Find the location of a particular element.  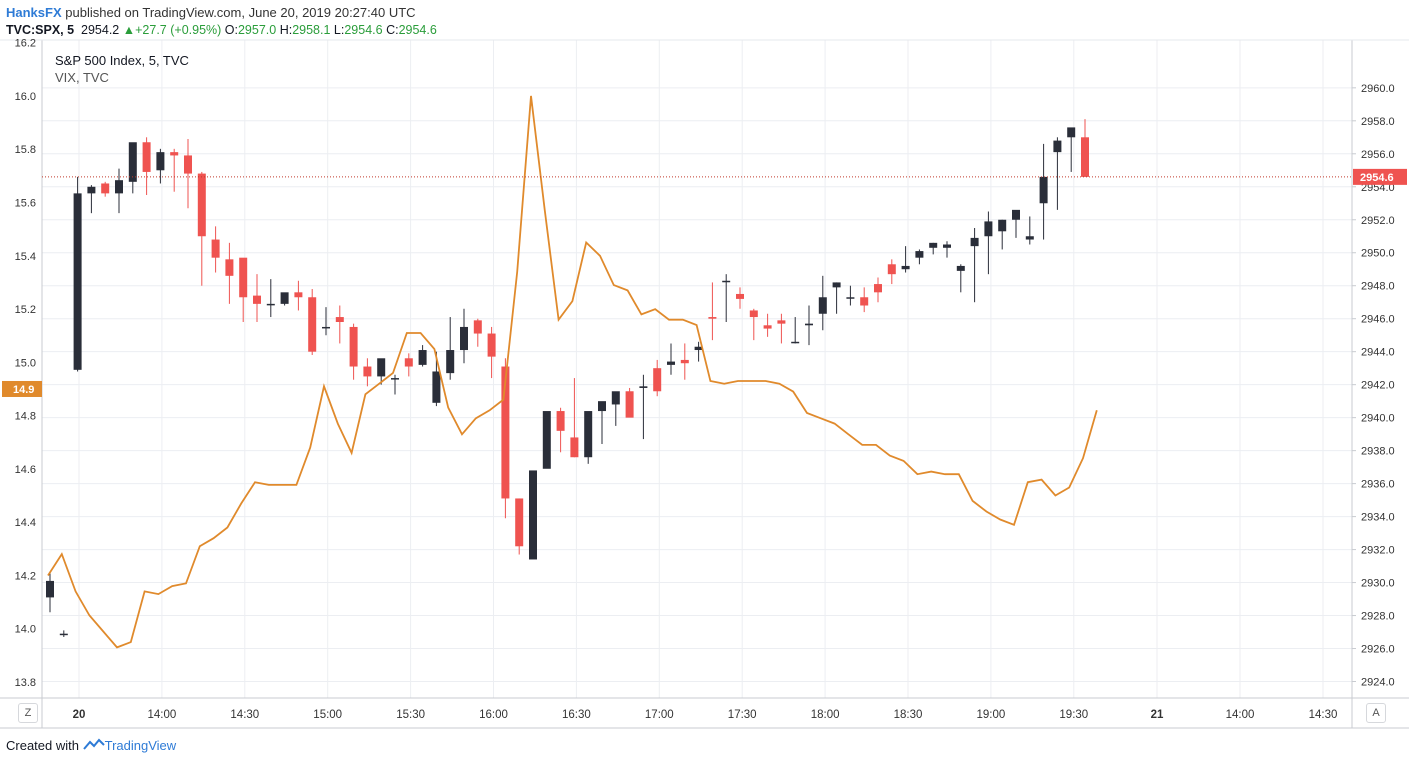

low-label: L: is located at coordinates (339, 30).